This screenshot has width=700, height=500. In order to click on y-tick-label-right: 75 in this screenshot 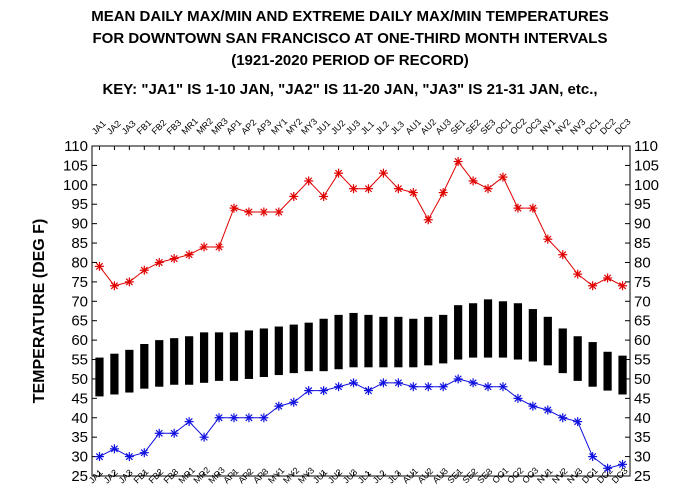, I will do `click(642, 282)`.